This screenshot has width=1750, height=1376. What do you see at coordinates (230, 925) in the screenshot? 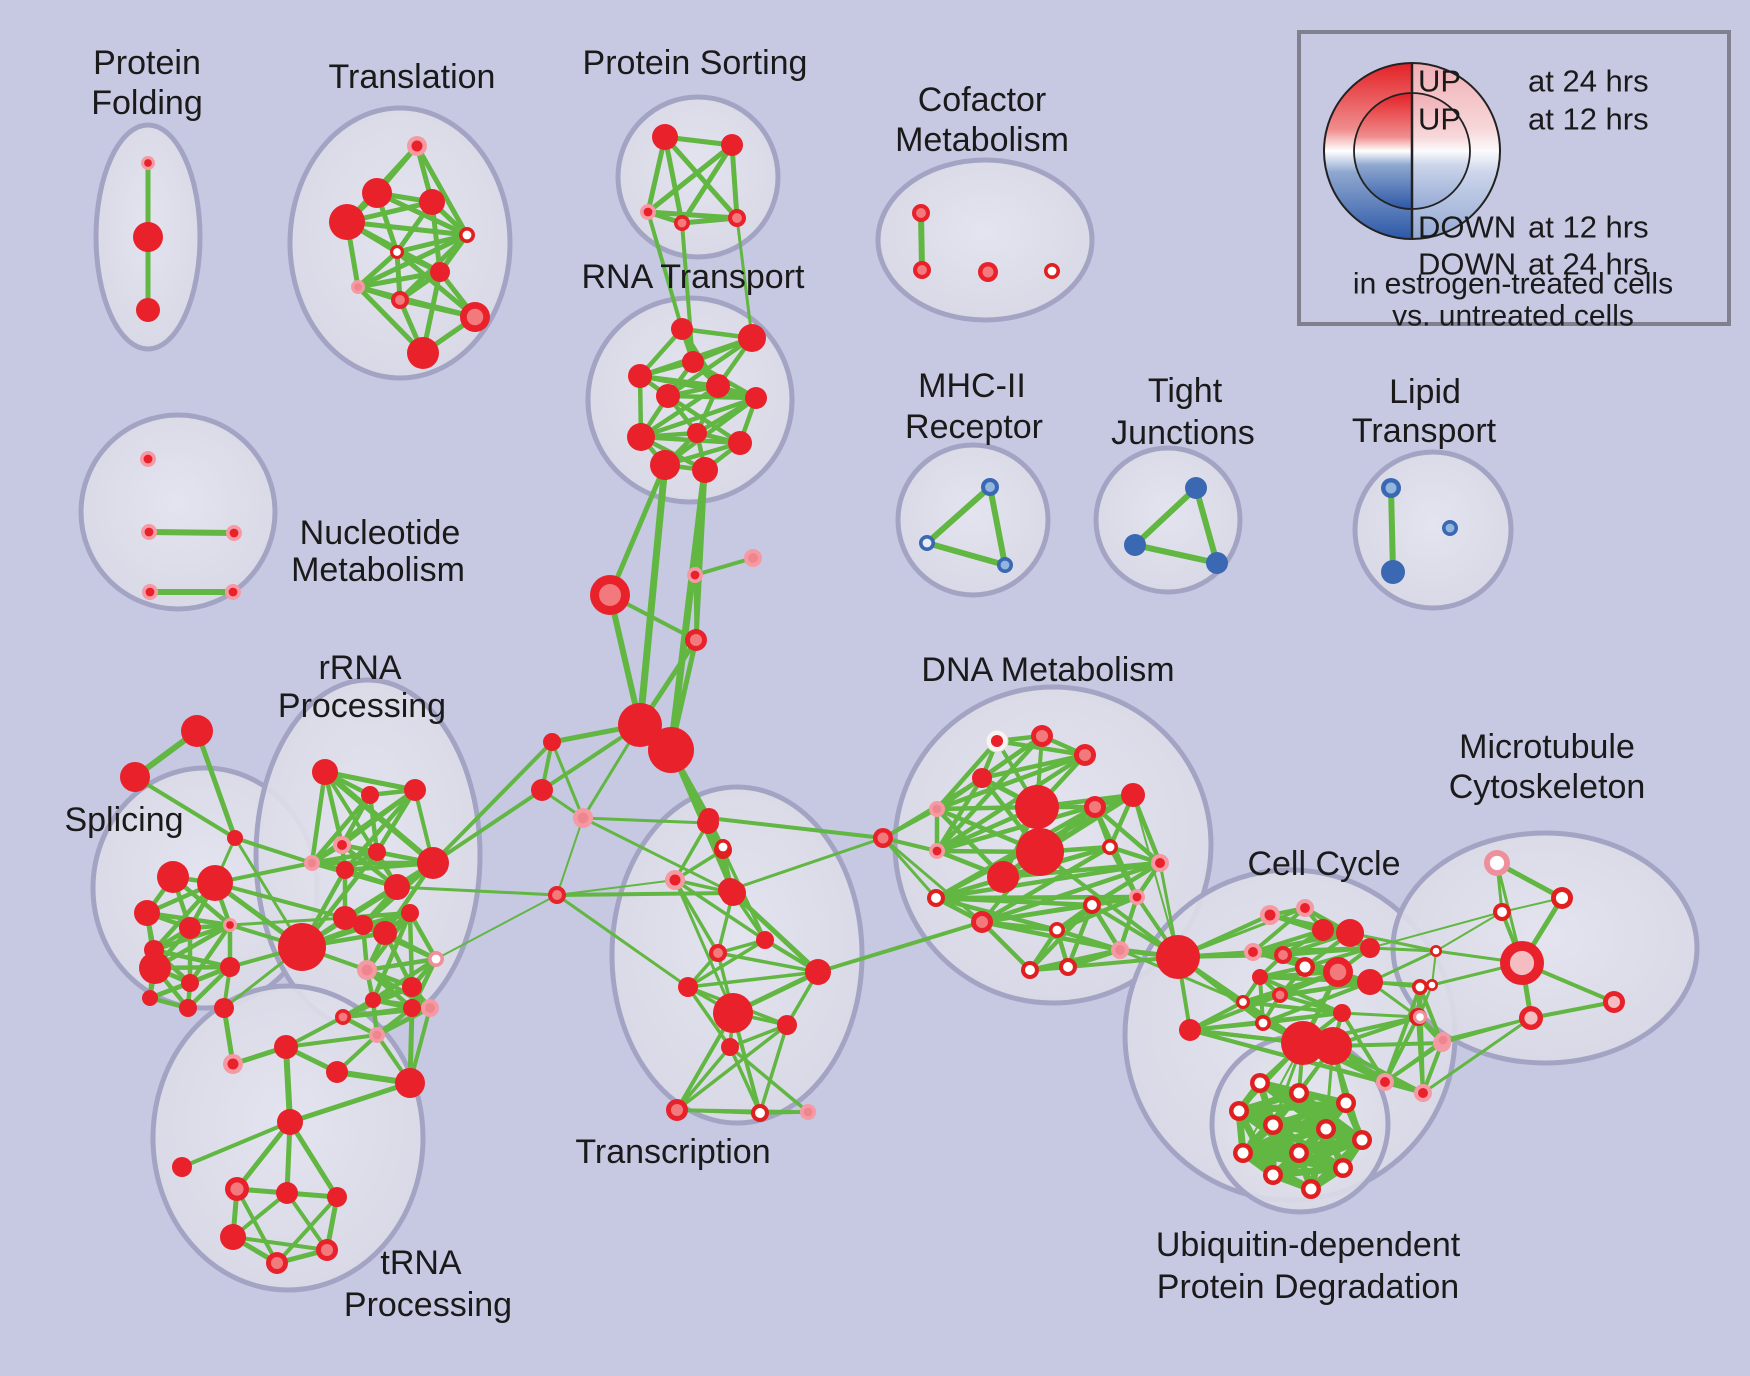
I see `network-node-splicing-core` at bounding box center [230, 925].